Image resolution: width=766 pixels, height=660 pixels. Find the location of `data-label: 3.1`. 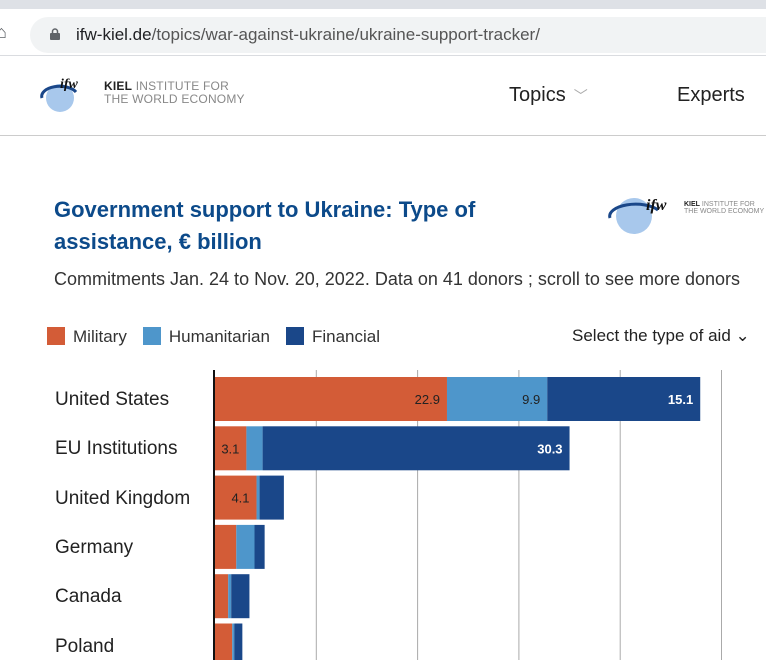

data-label: 3.1 is located at coordinates (230, 448).